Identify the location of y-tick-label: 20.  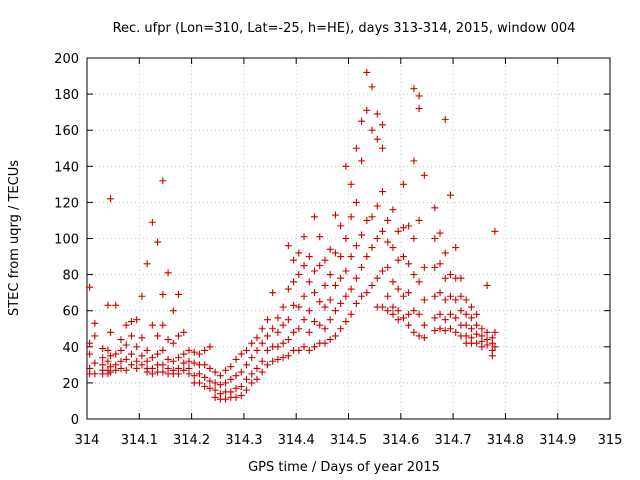
(70, 384).